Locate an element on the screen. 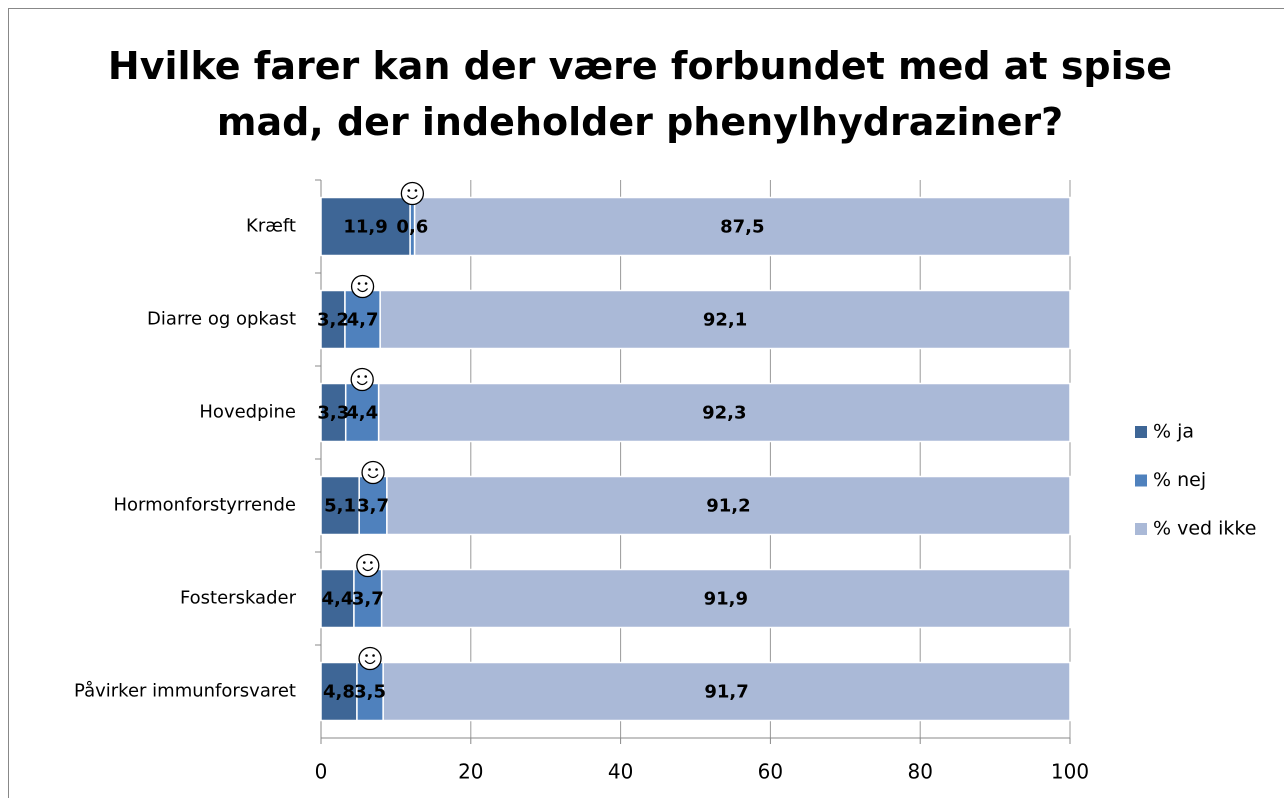 This screenshot has width=1284, height=798. data-label: 91,9 is located at coordinates (726, 599).